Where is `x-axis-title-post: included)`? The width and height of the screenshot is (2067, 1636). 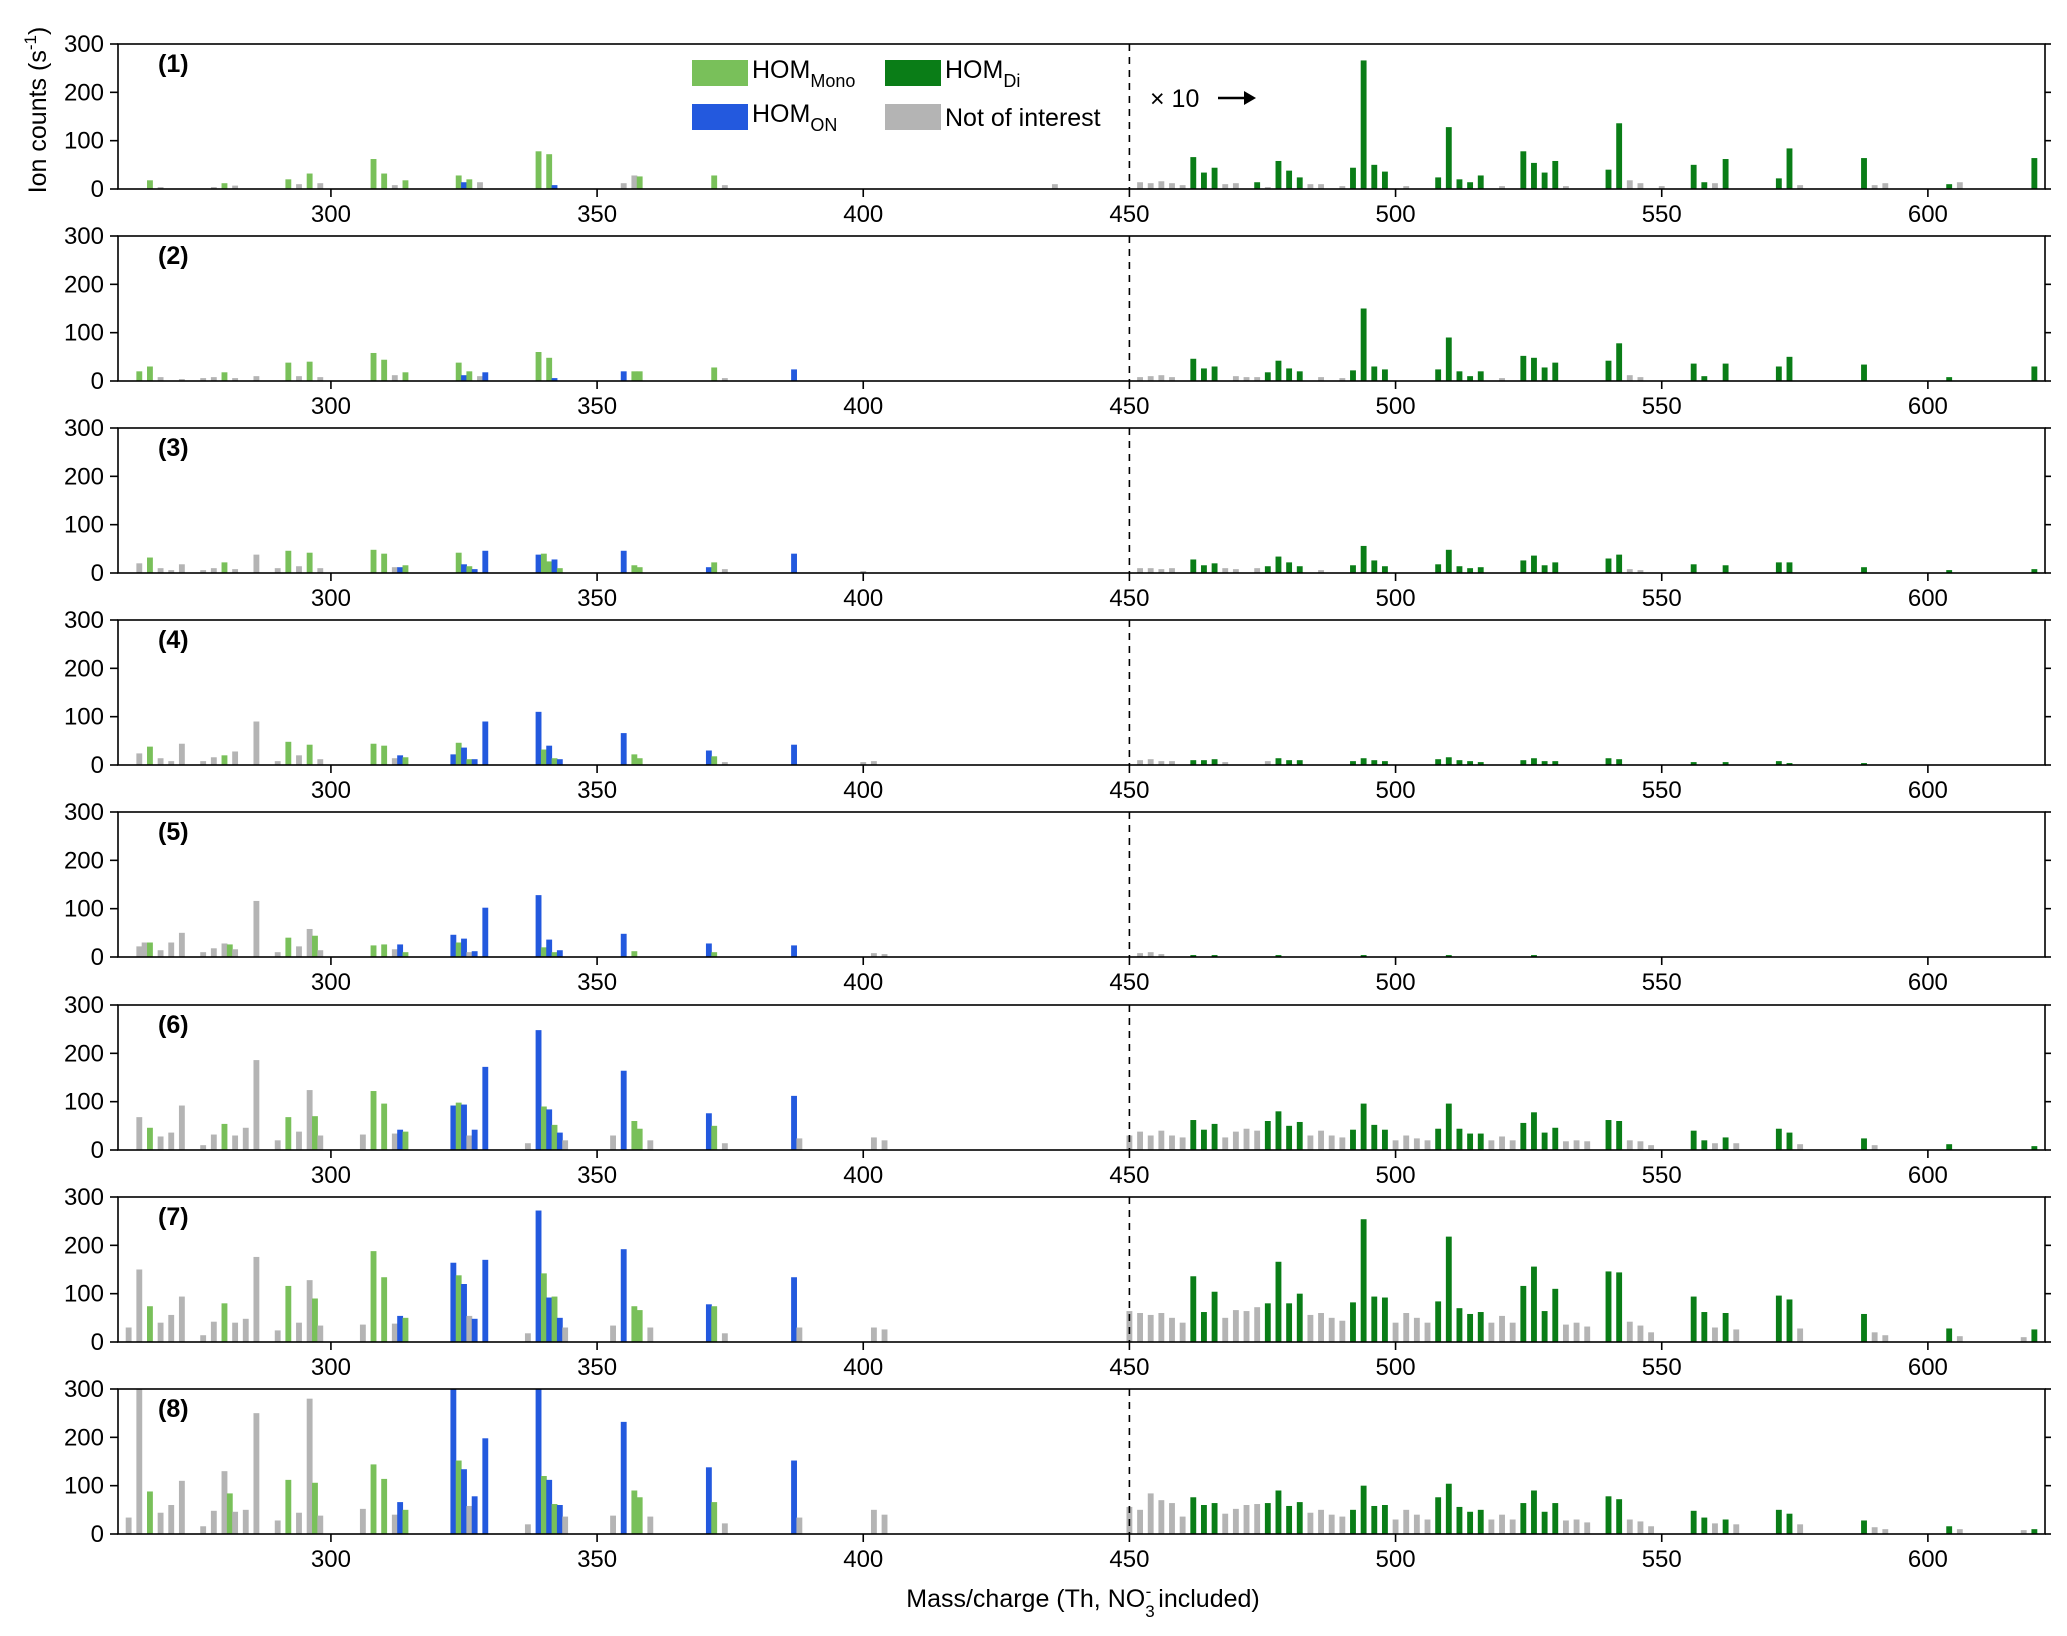 x-axis-title-post: included) is located at coordinates (1205, 1599).